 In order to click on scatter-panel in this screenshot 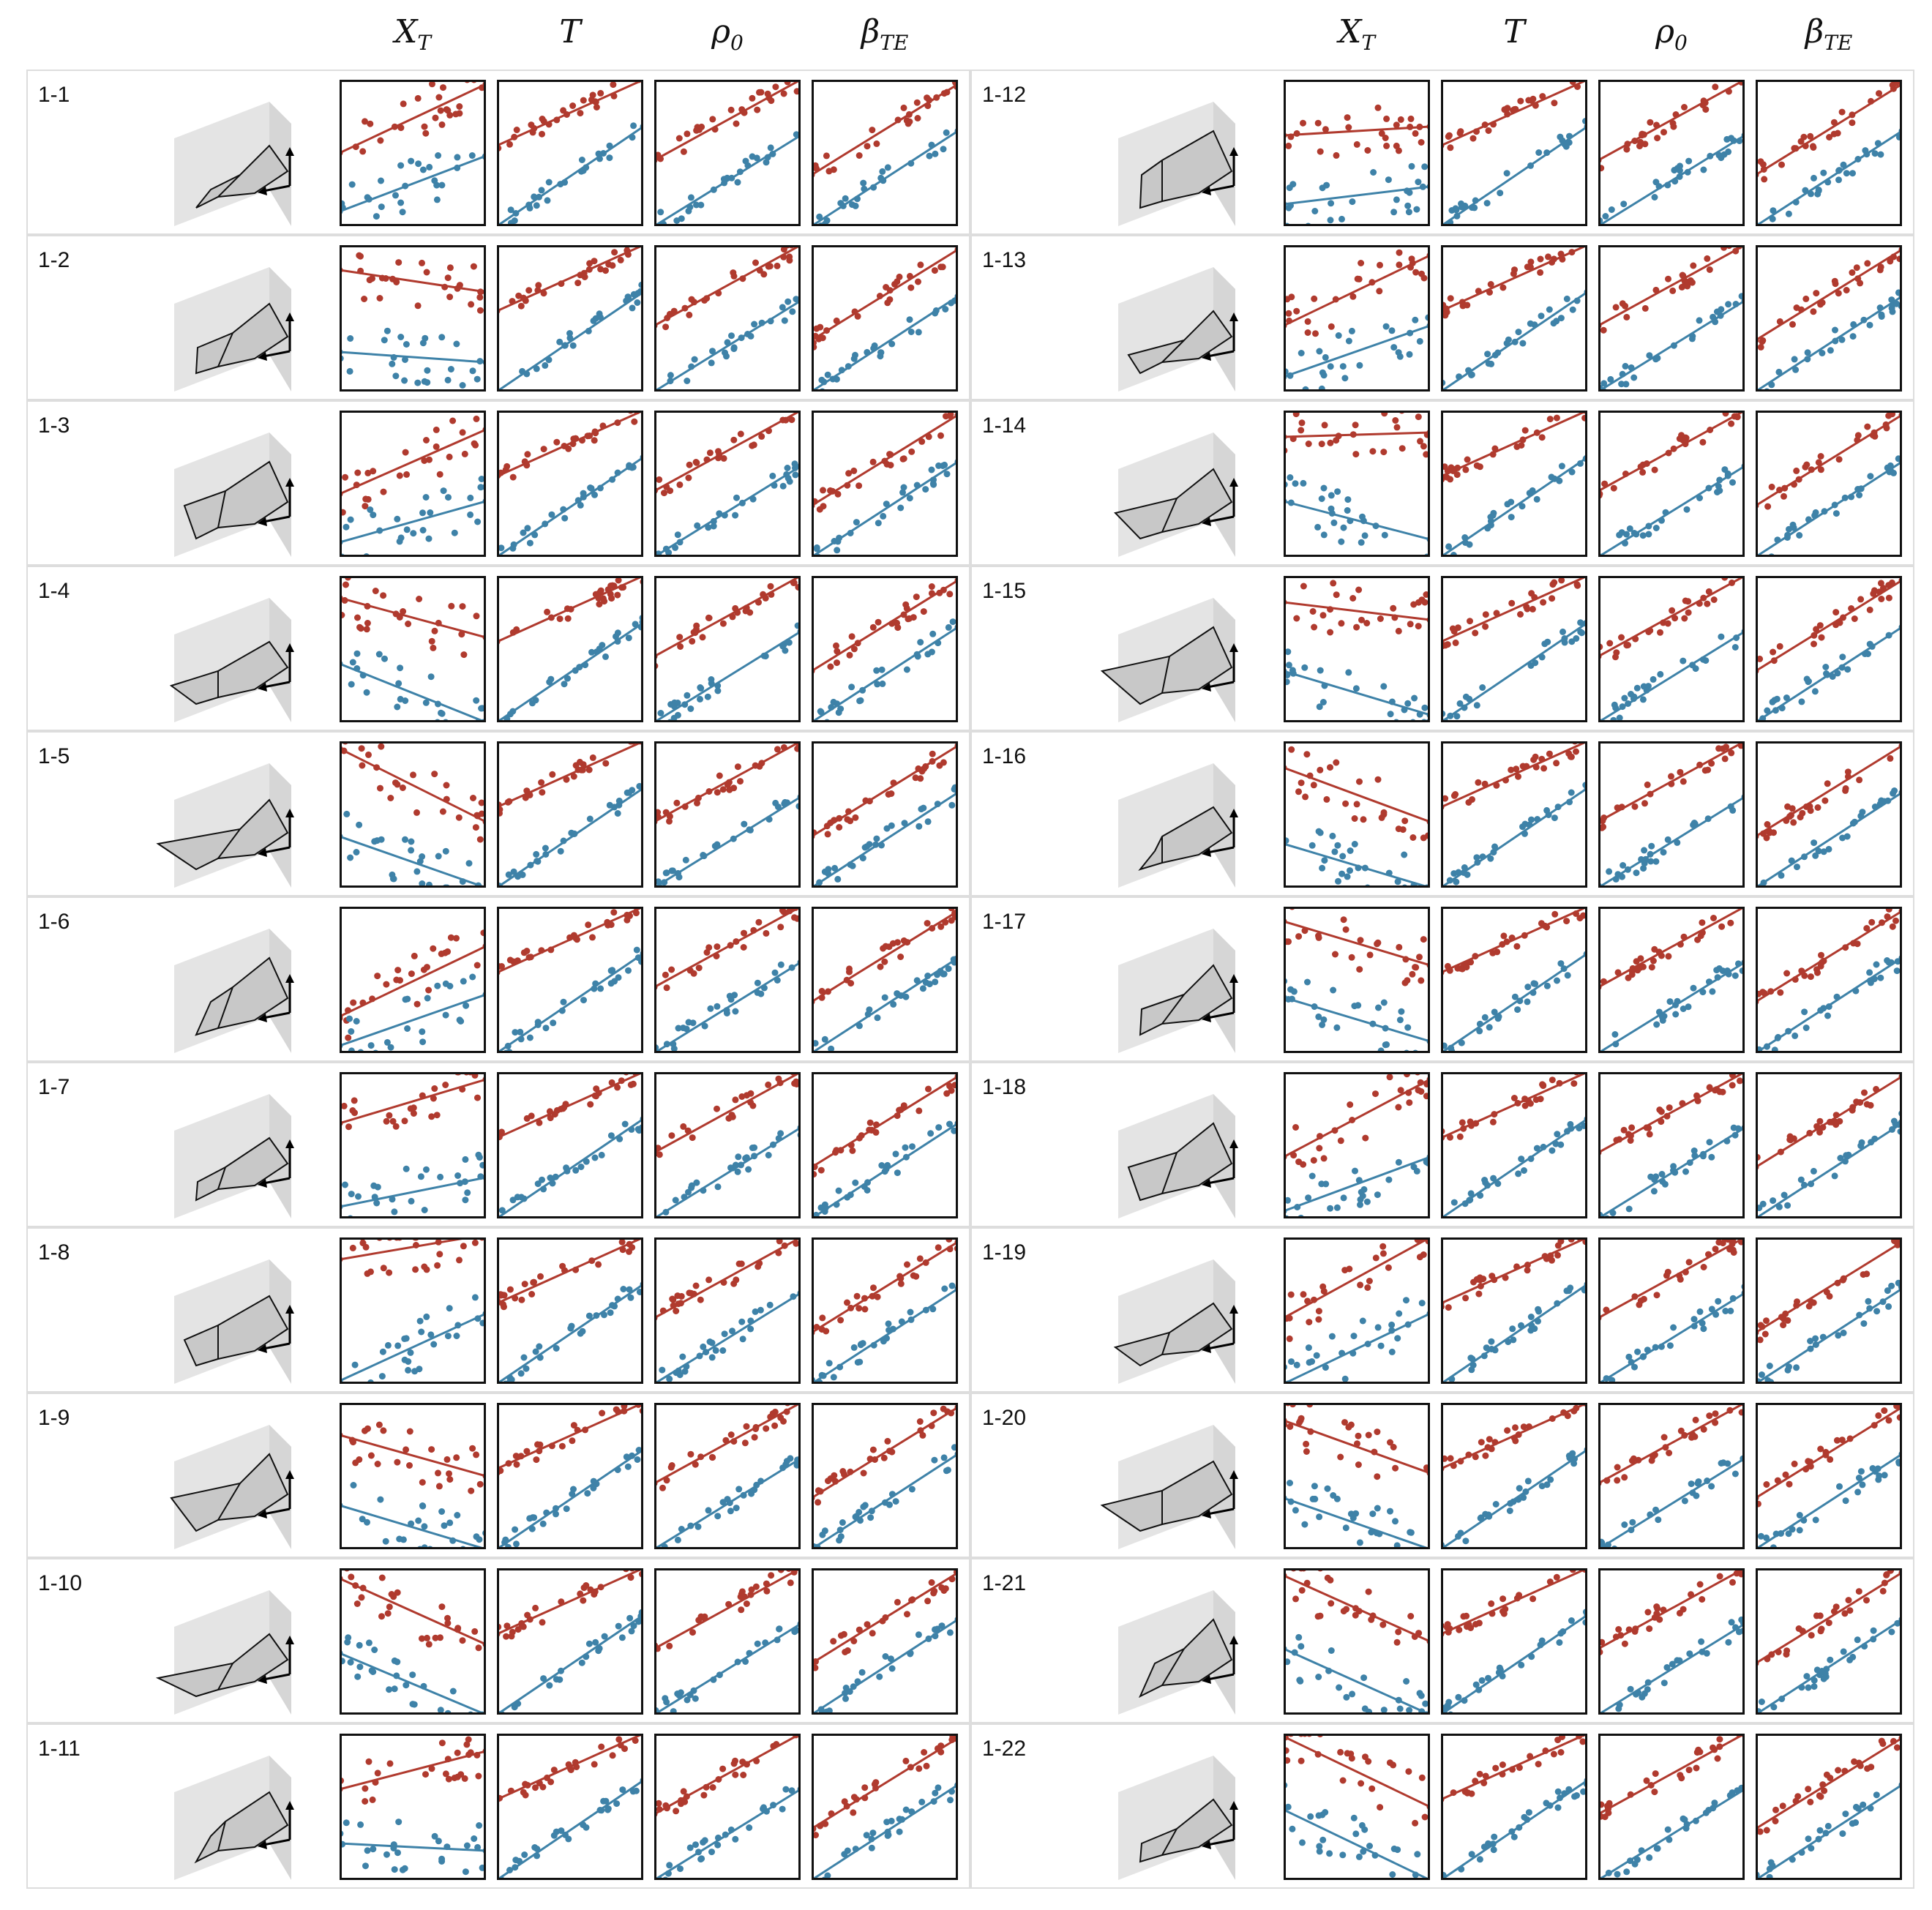, I will do `click(727, 1641)`.